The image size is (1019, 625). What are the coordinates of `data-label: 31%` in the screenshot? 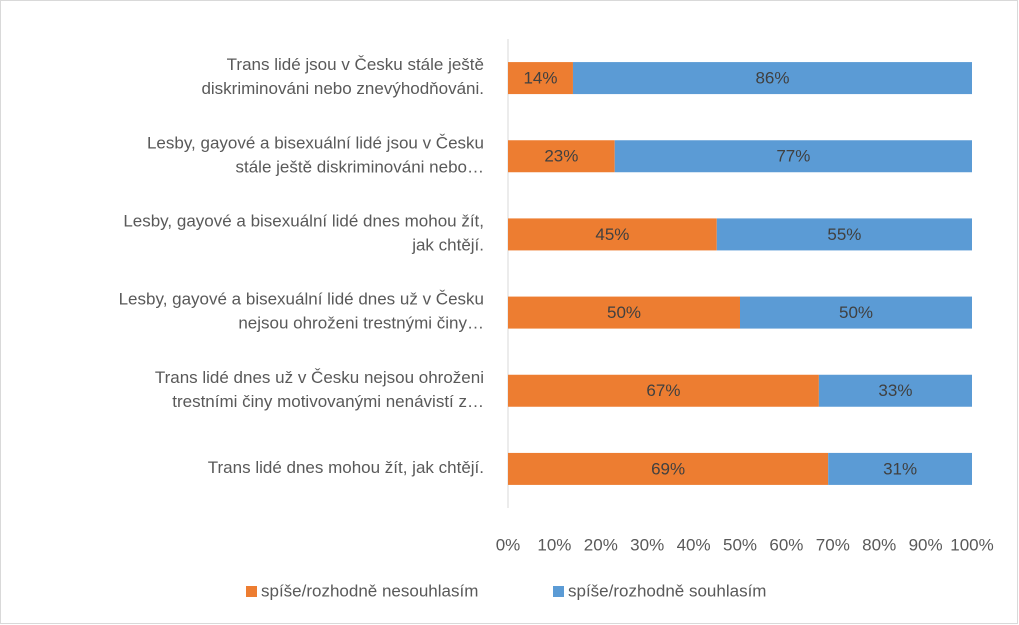 It's located at (900, 468).